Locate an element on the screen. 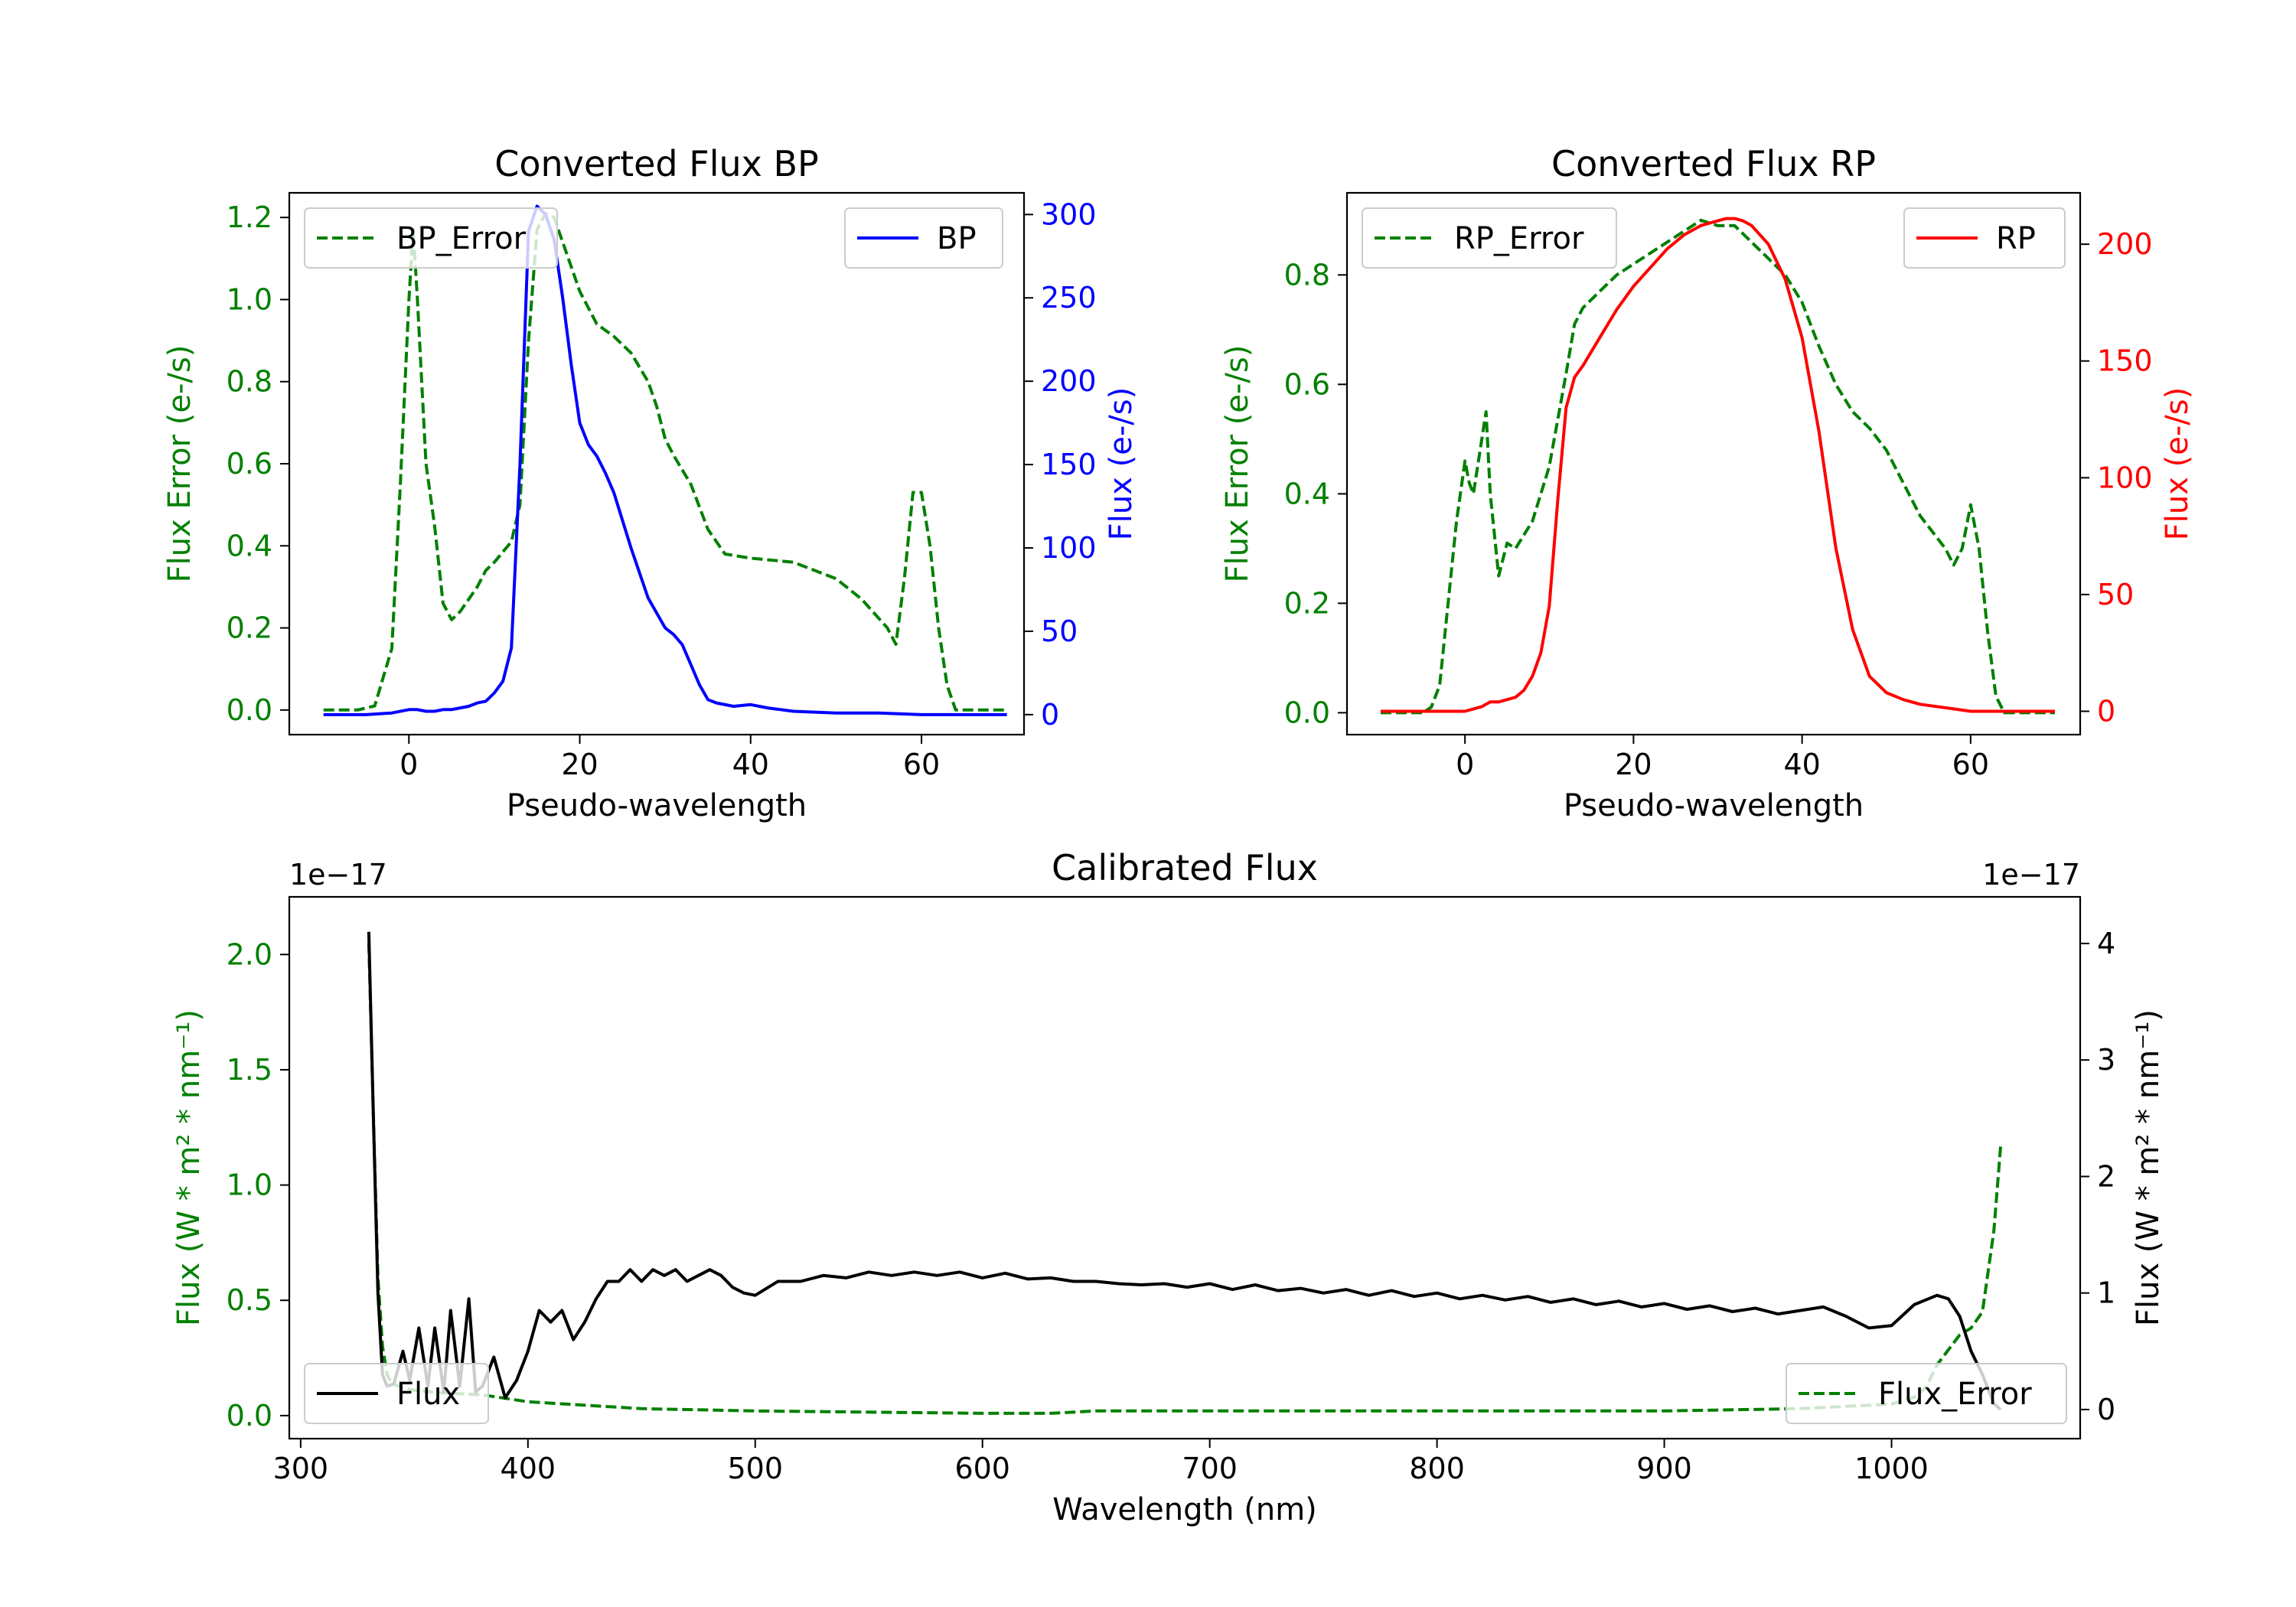 The image size is (2296, 1607). x-tick-label: 400 is located at coordinates (528, 1468).